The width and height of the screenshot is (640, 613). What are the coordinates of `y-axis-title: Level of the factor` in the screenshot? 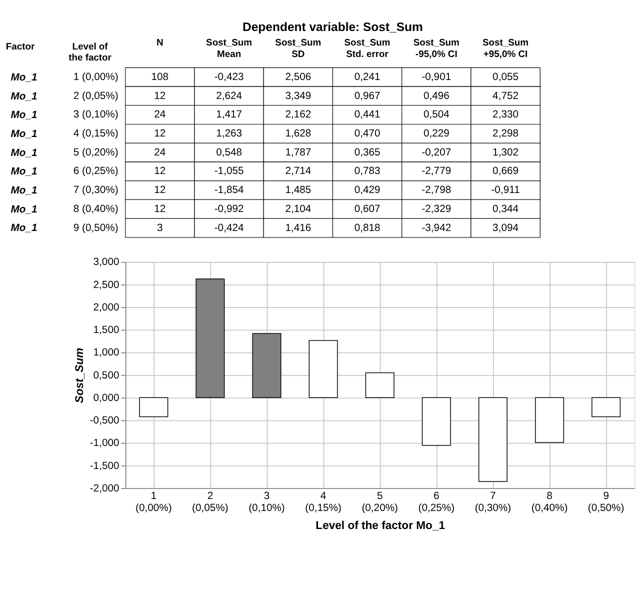 It's located at (90, 51).